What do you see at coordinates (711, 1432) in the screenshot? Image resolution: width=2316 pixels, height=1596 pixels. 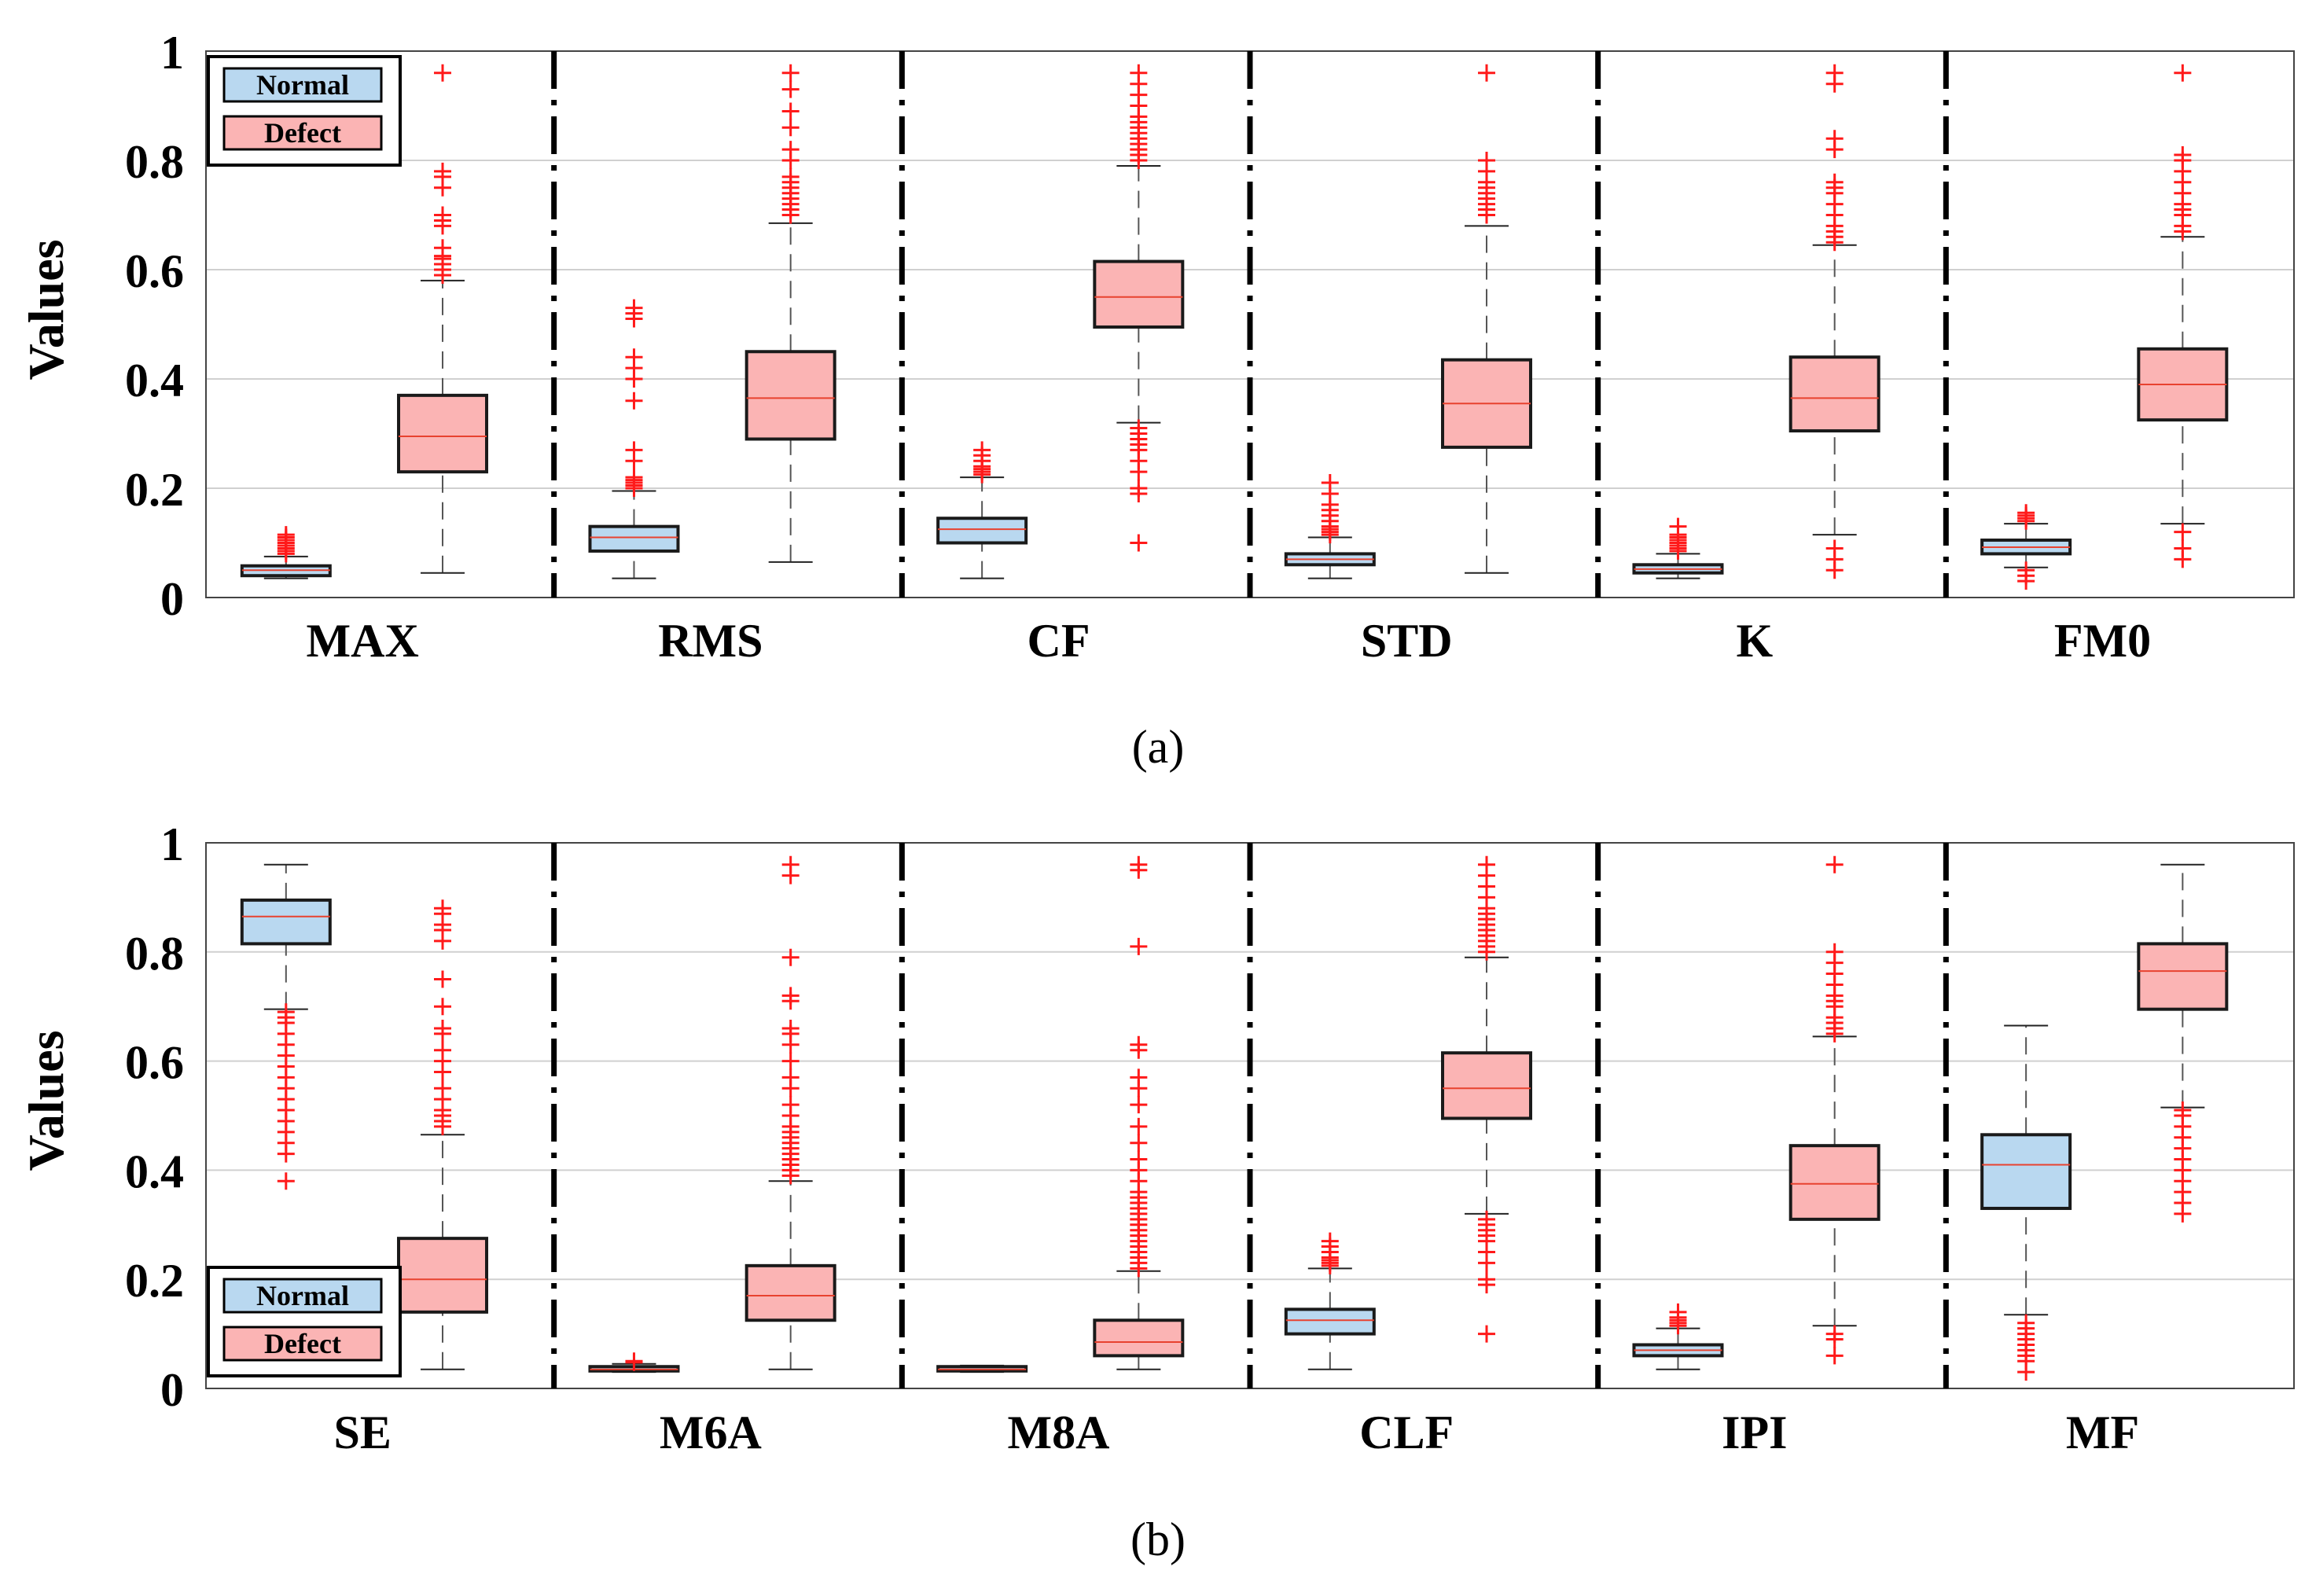 I see `category-label: M6A` at bounding box center [711, 1432].